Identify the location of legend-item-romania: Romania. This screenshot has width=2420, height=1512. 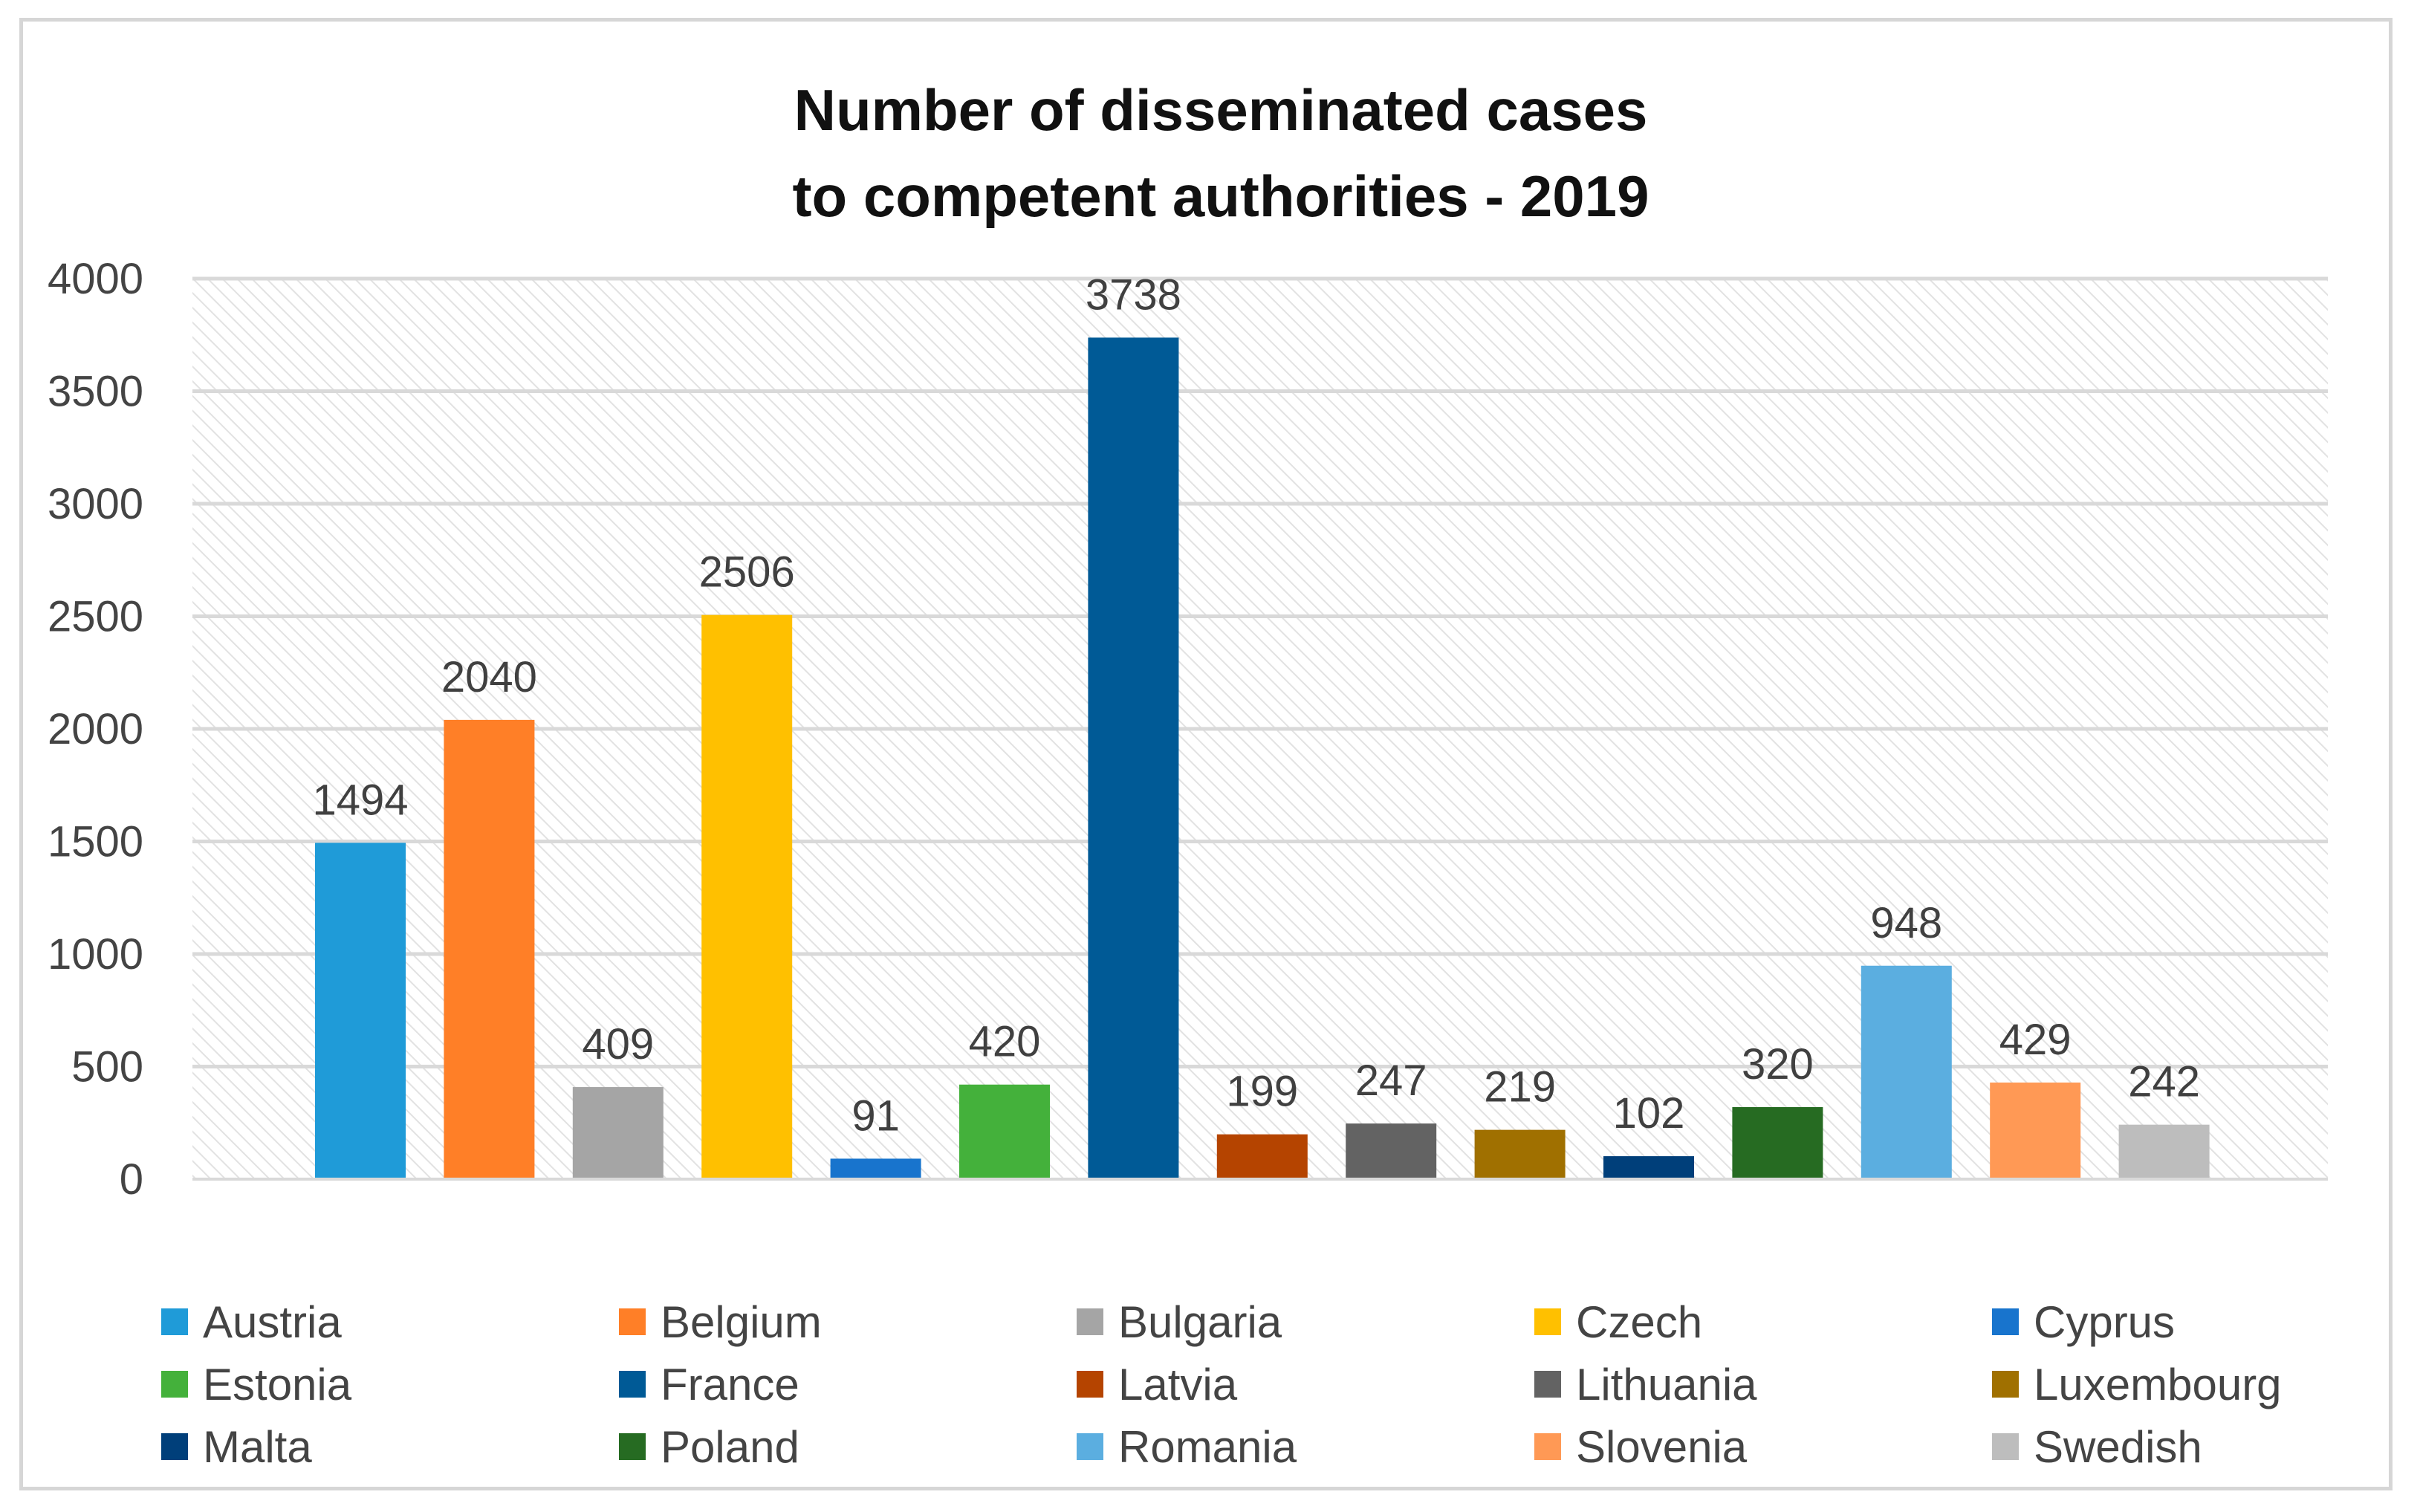
(1187, 1446).